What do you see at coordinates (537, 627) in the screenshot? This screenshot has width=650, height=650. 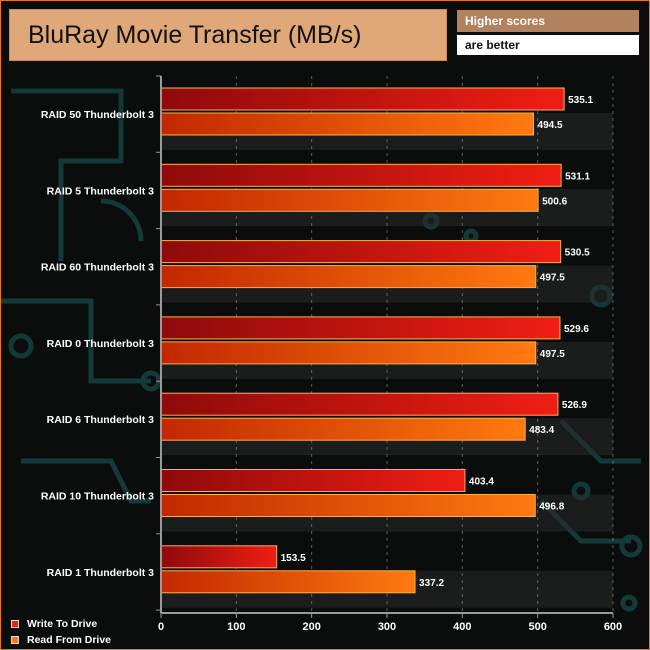 I see `x-tick-label: 500` at bounding box center [537, 627].